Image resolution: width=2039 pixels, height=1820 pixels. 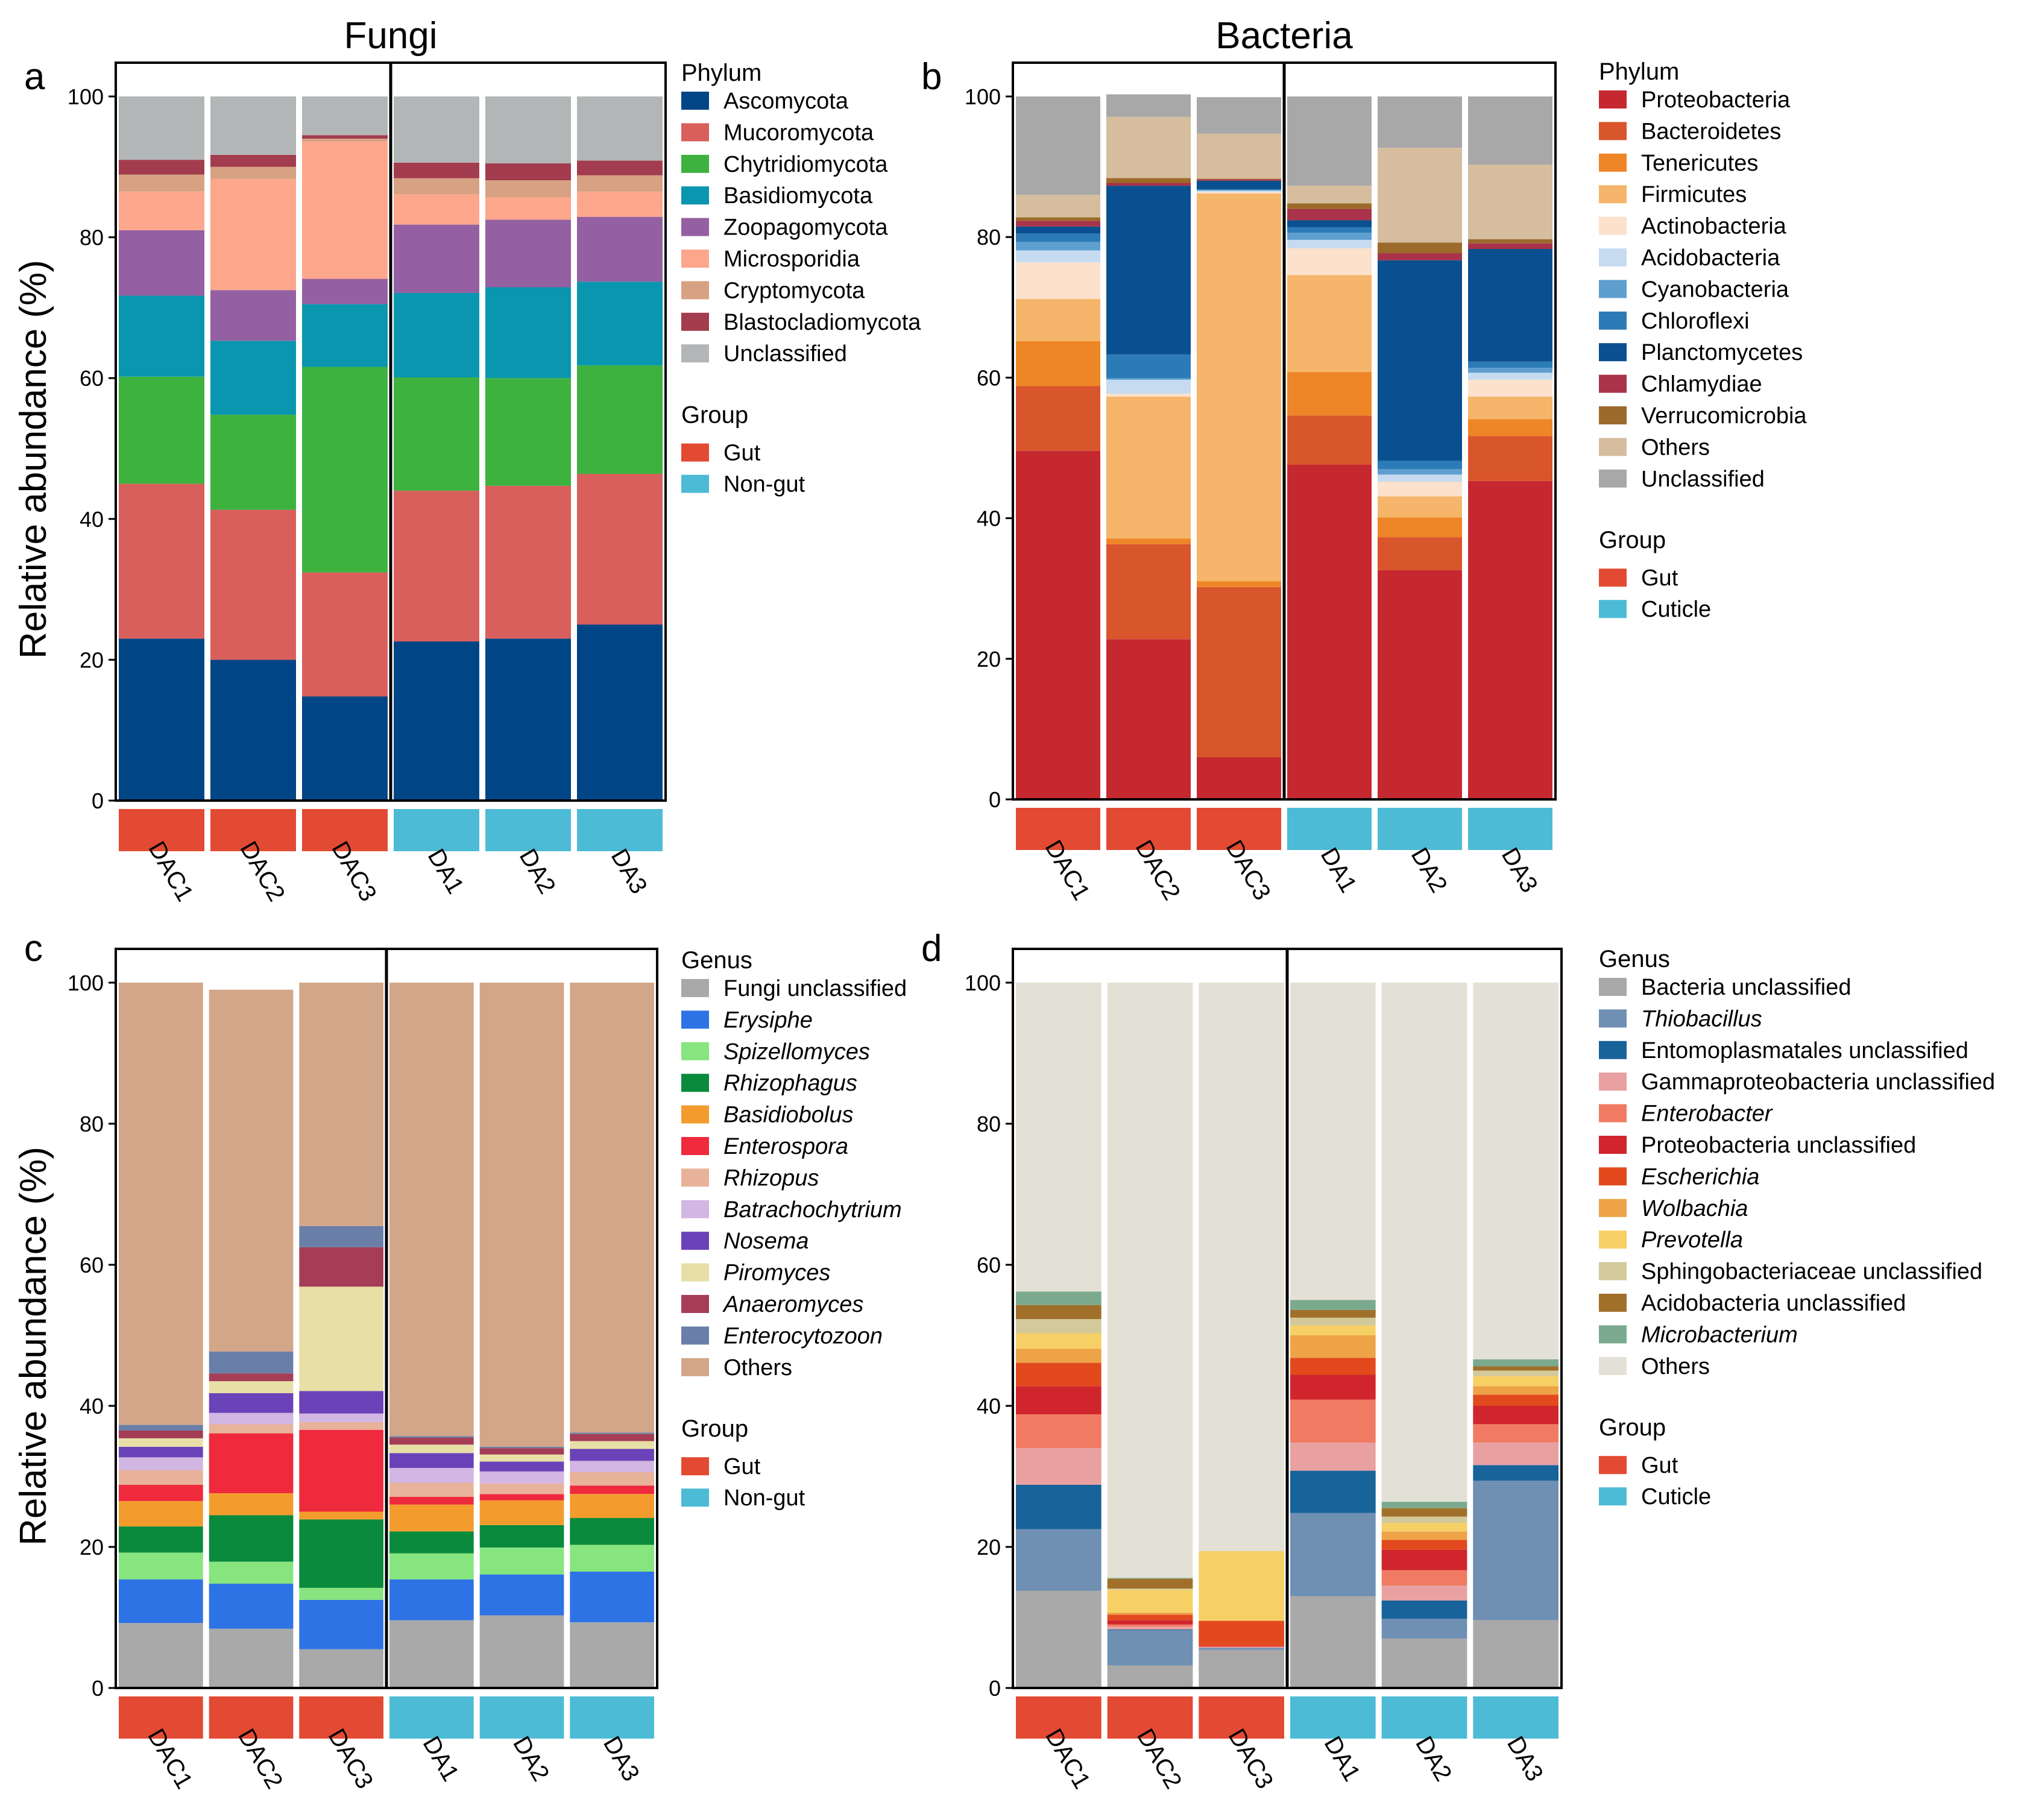 What do you see at coordinates (1239, 180) in the screenshot?
I see `bar-segment-dac3-chlamydiae` at bounding box center [1239, 180].